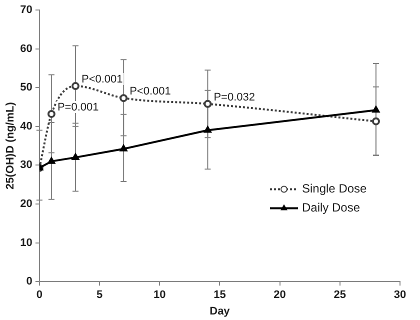 This screenshot has height=320, width=420. I want to click on legend-label: Daily Dose, so click(331, 207).